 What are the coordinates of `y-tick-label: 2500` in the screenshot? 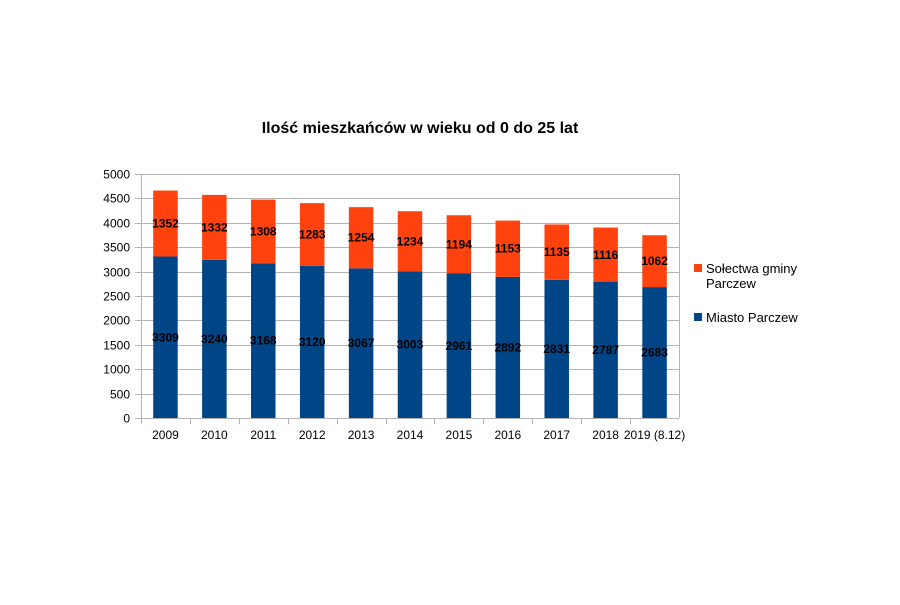 It's located at (116, 297).